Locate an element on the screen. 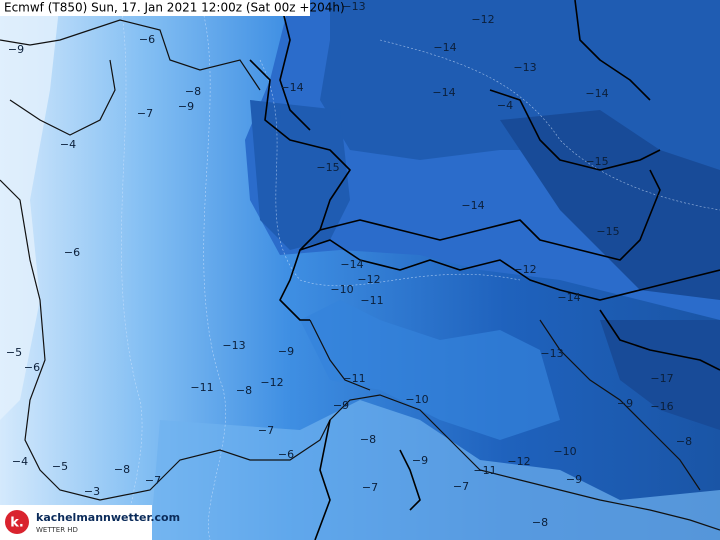 This screenshot has width=720, height=540. logo-mark: k. is located at coordinates (17, 523).